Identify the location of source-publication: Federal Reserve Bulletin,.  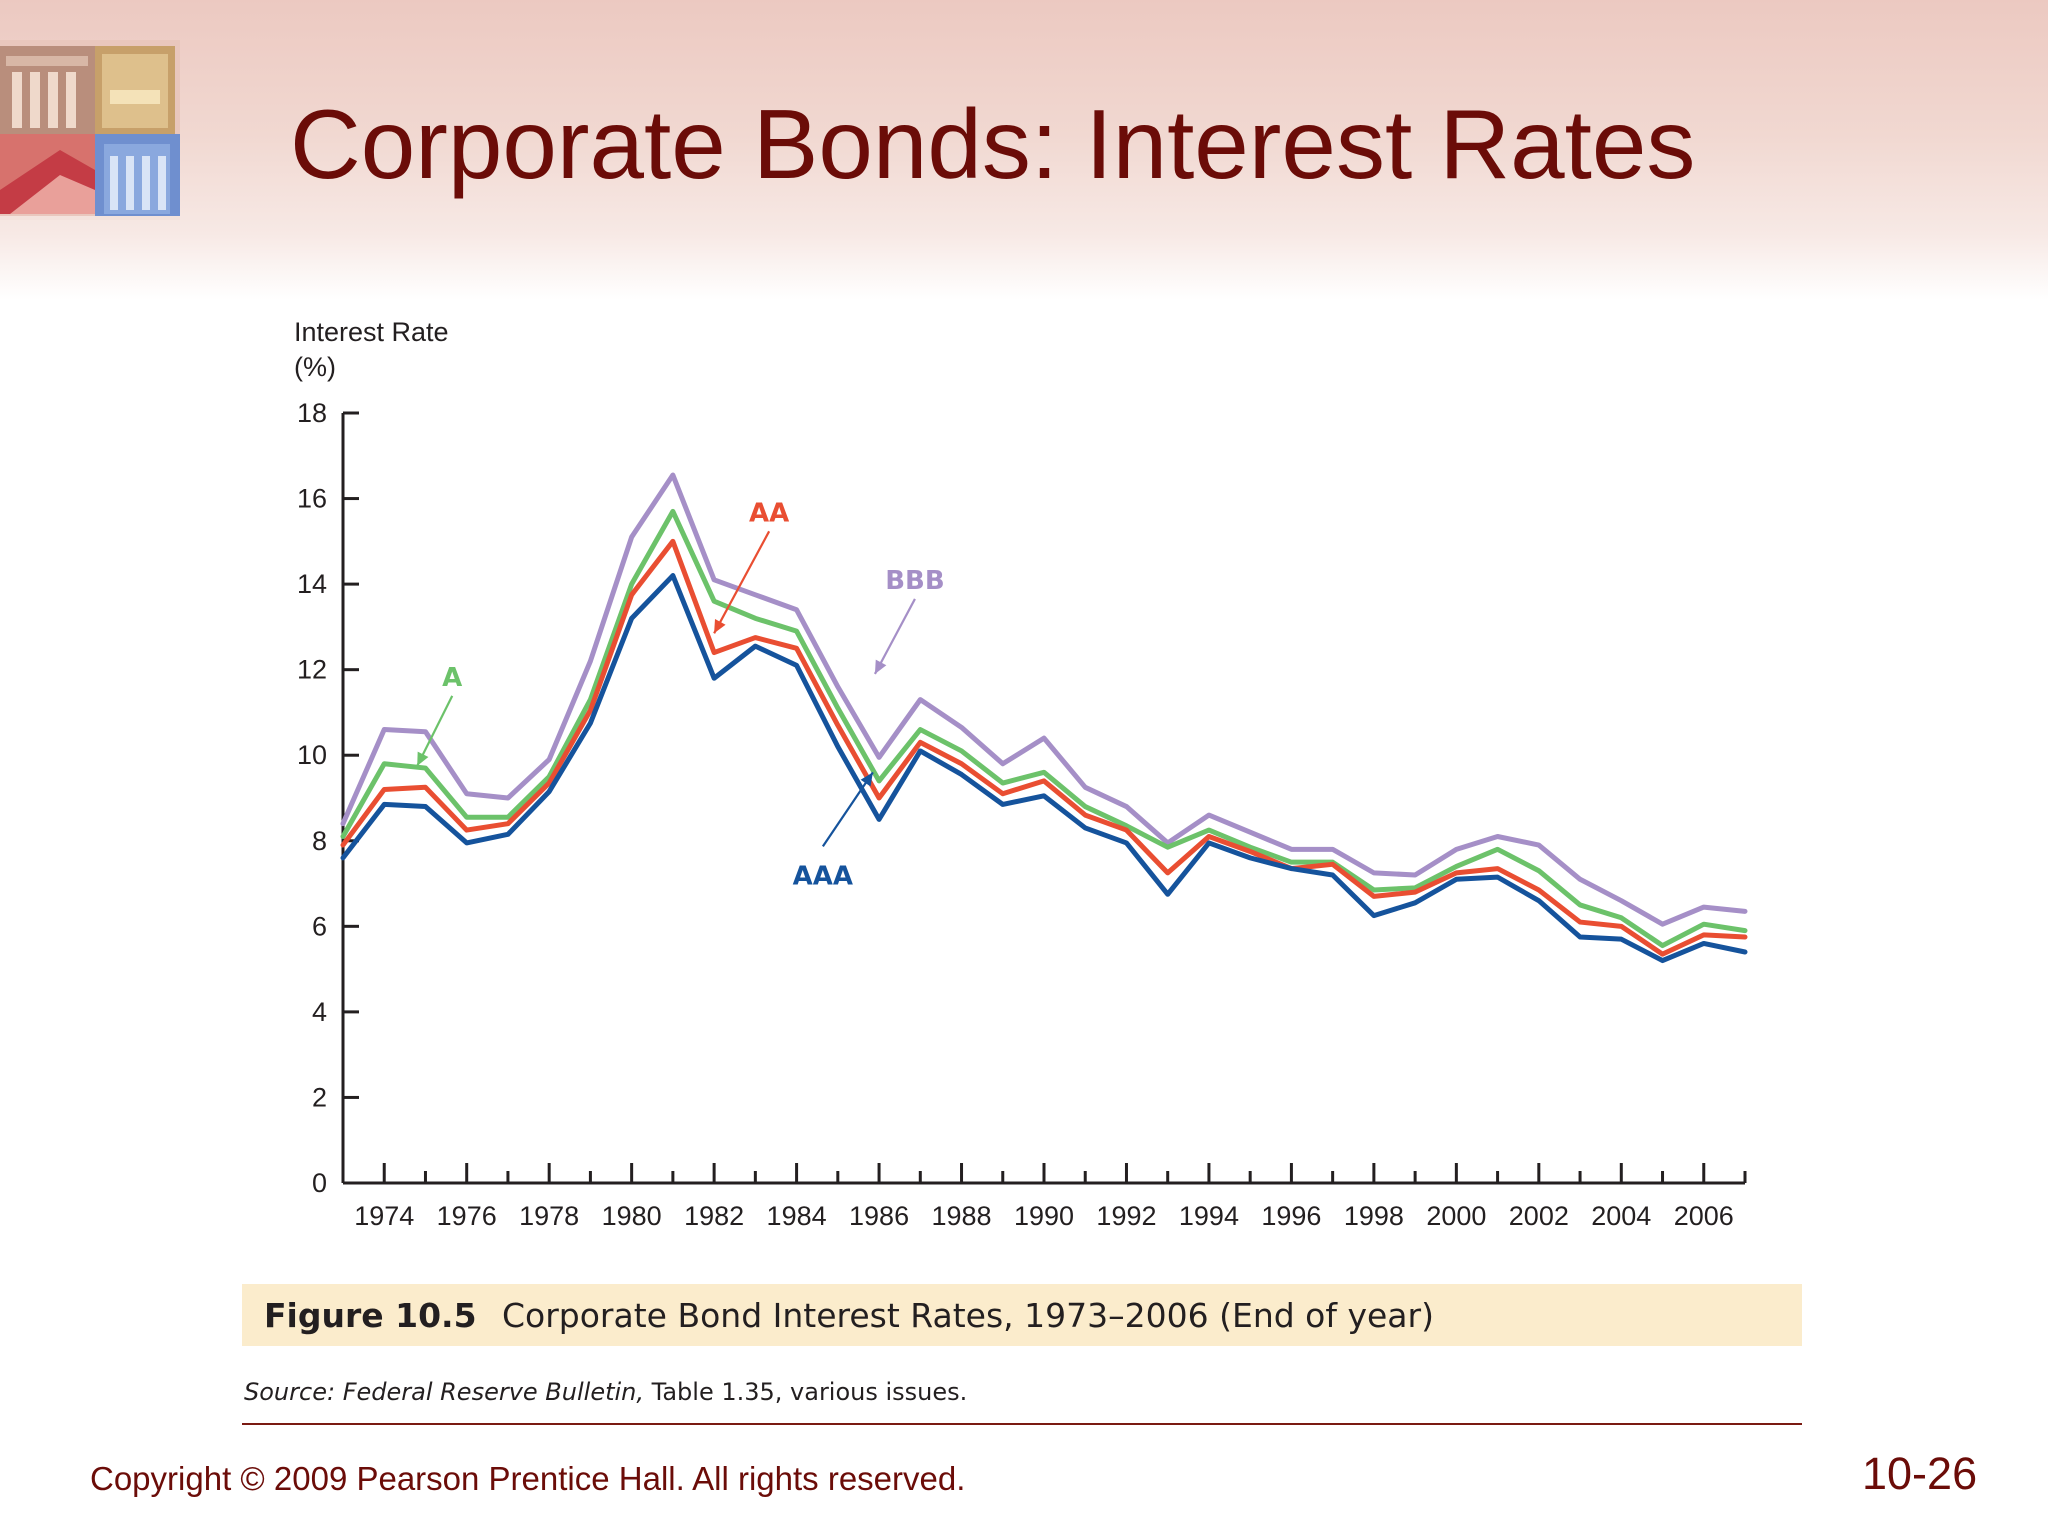
(493, 1392).